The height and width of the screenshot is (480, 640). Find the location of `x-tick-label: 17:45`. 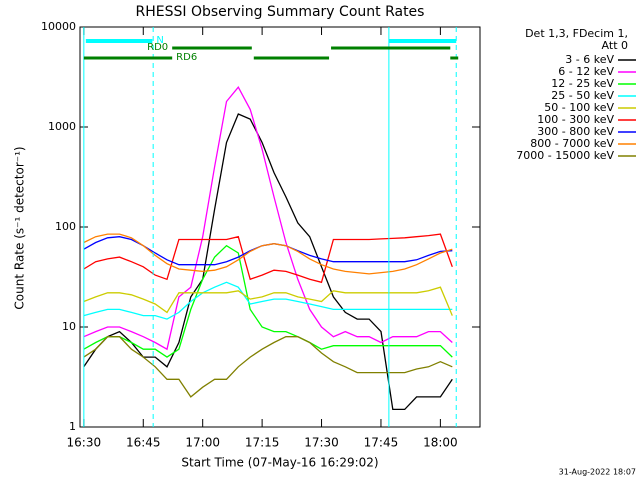

x-tick-label: 17:45 is located at coordinates (381, 443).